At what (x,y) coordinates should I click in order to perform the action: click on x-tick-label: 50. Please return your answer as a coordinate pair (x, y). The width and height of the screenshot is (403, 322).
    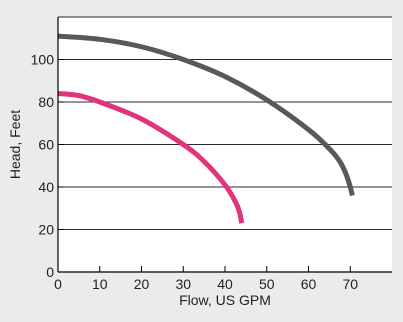
    Looking at the image, I should click on (267, 284).